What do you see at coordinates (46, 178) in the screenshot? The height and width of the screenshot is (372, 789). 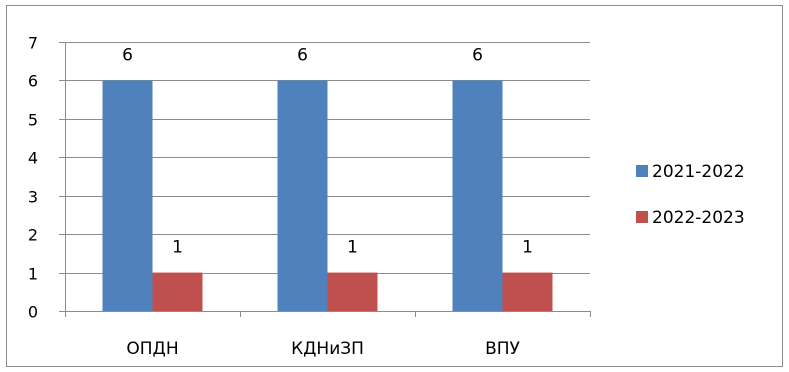 I see `y-axis-tick-labels: 0 1 2 3 4 5 6 7` at bounding box center [46, 178].